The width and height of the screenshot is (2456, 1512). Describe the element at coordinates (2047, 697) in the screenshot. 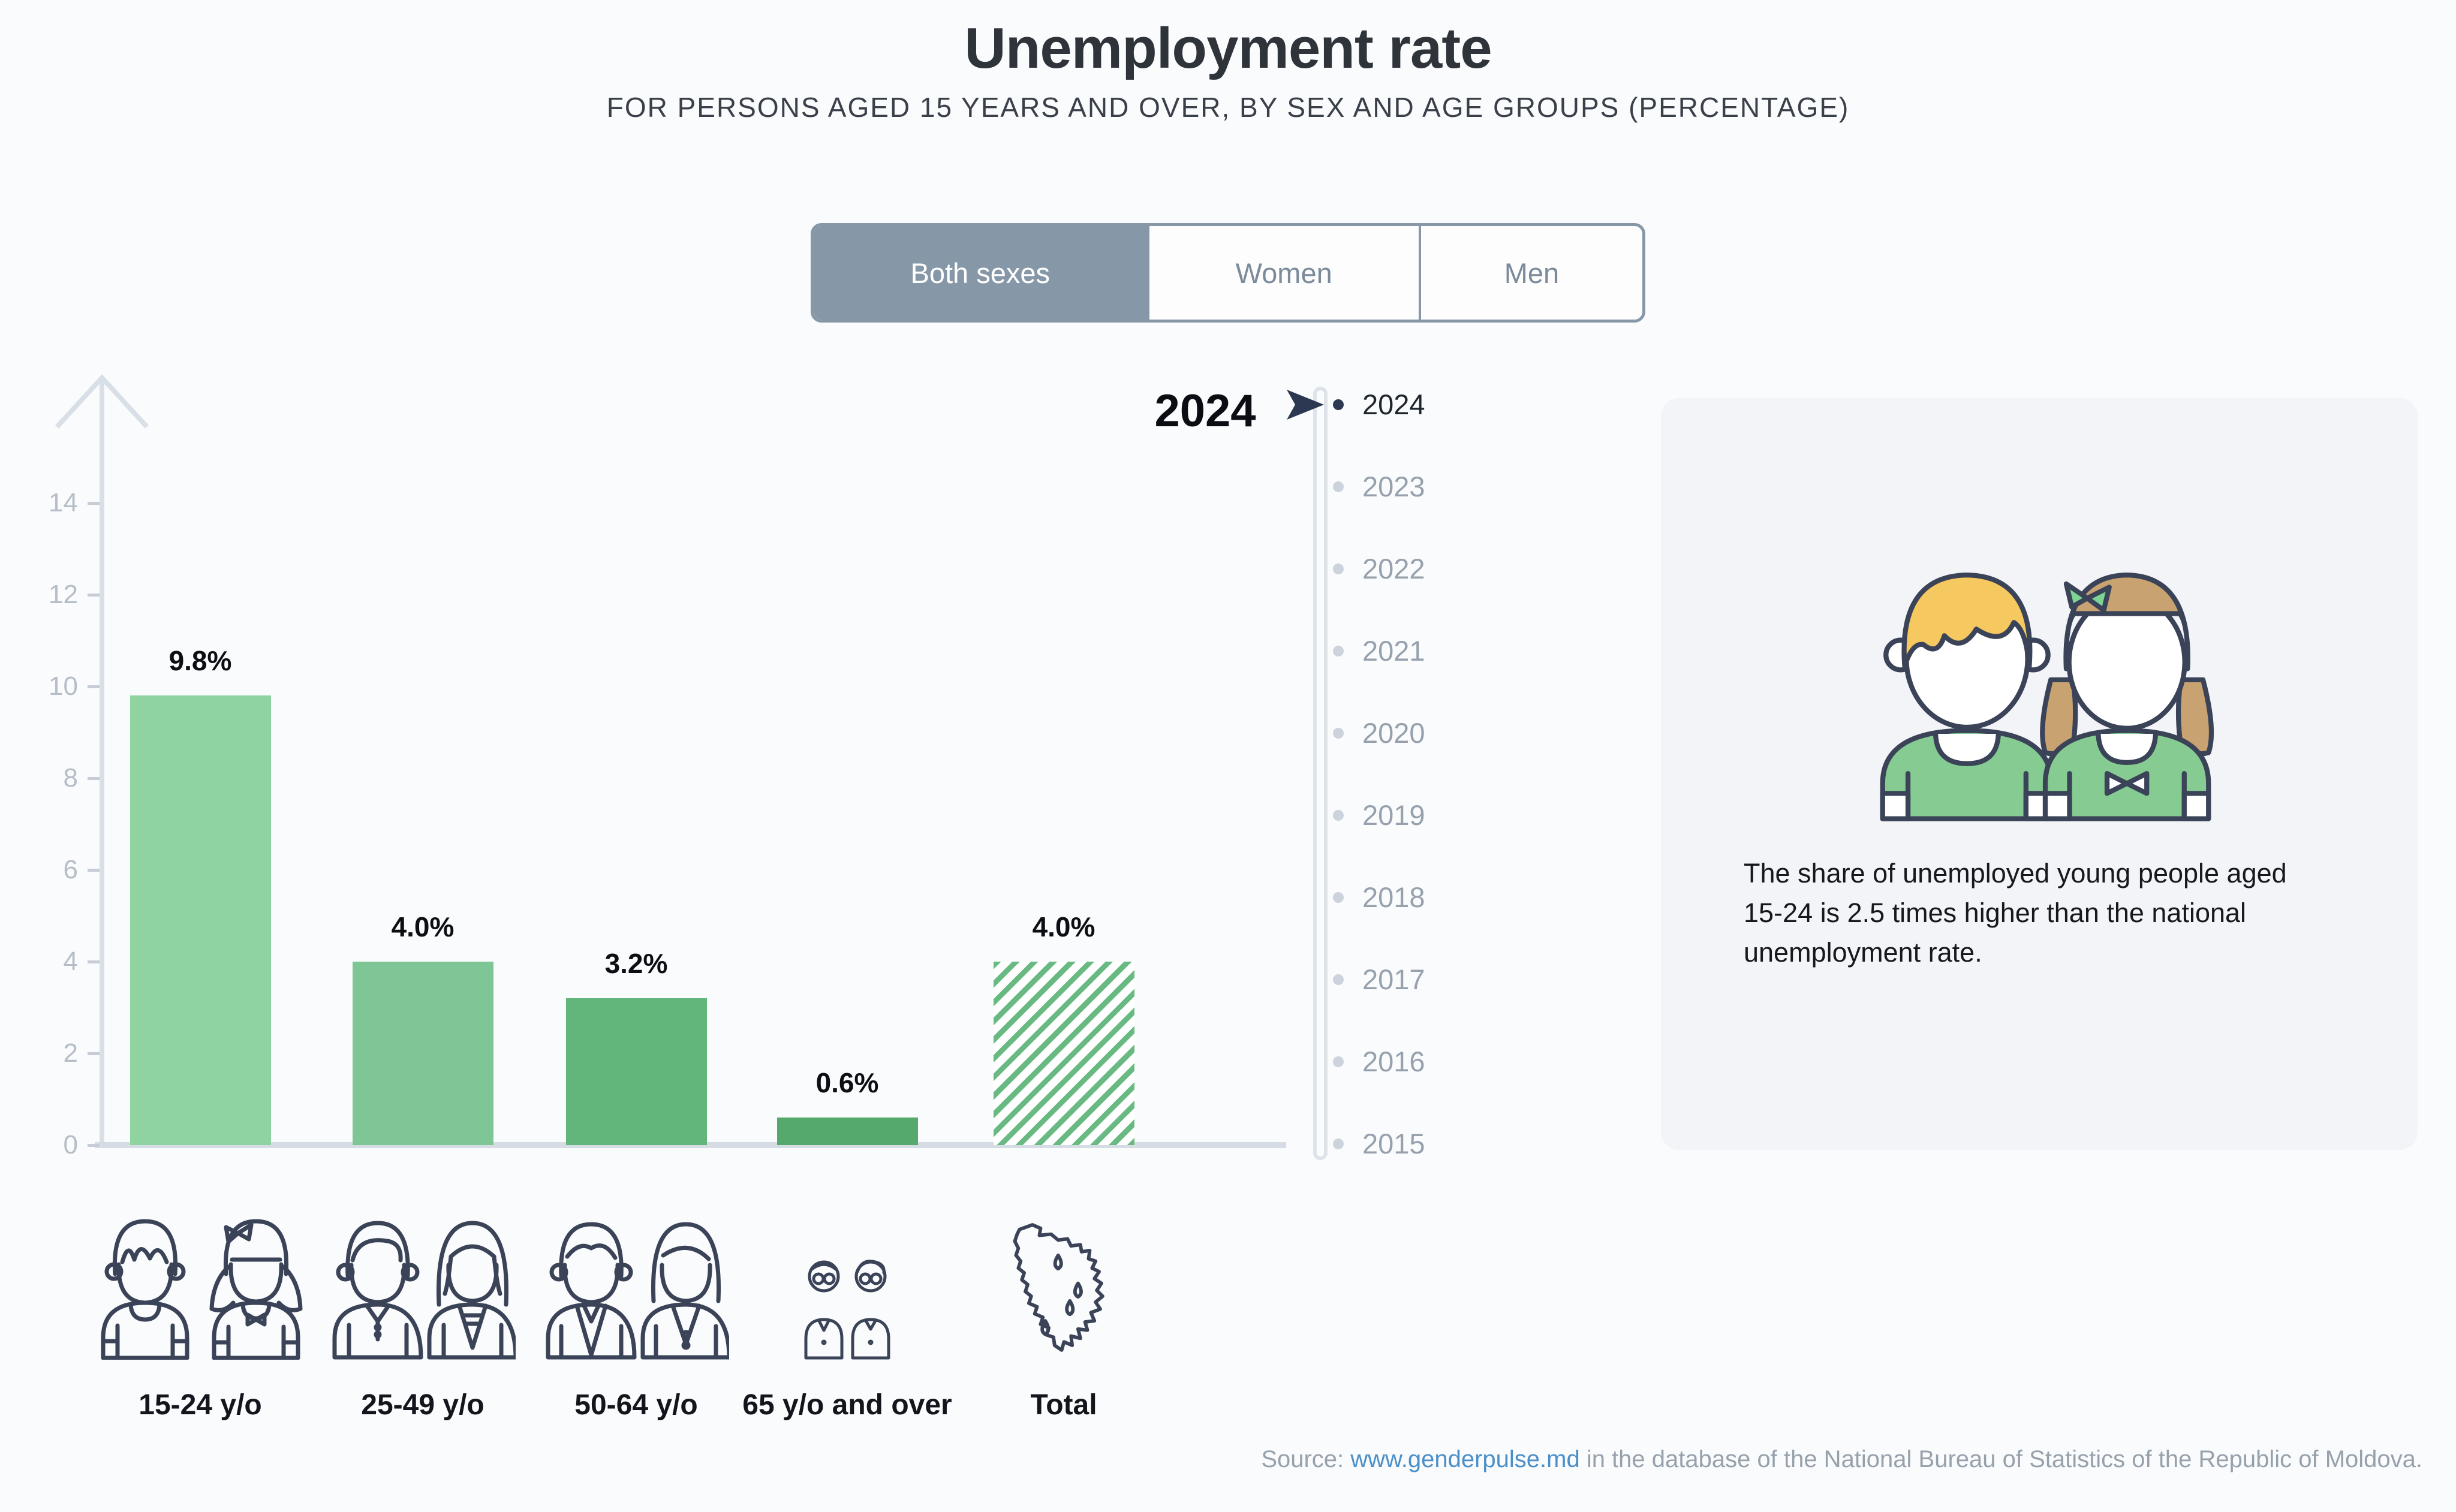

I see `children-illustration` at that location.